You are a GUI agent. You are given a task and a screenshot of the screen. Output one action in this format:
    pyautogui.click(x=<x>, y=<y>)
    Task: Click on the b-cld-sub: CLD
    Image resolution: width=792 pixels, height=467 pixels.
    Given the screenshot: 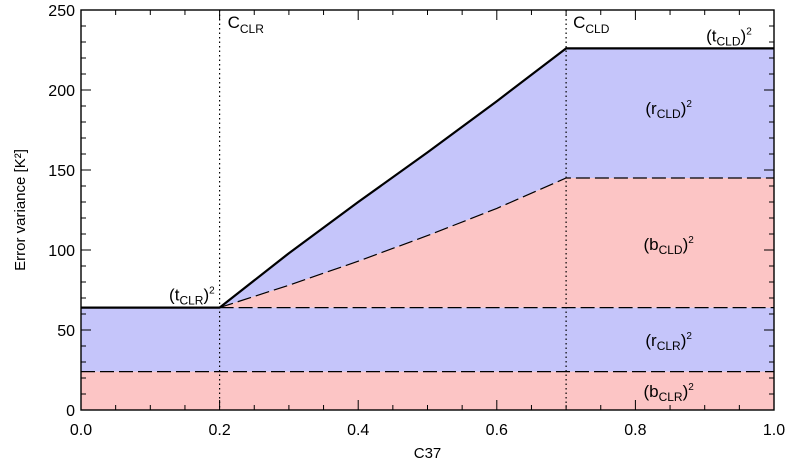 What is the action you would take?
    pyautogui.click(x=671, y=250)
    